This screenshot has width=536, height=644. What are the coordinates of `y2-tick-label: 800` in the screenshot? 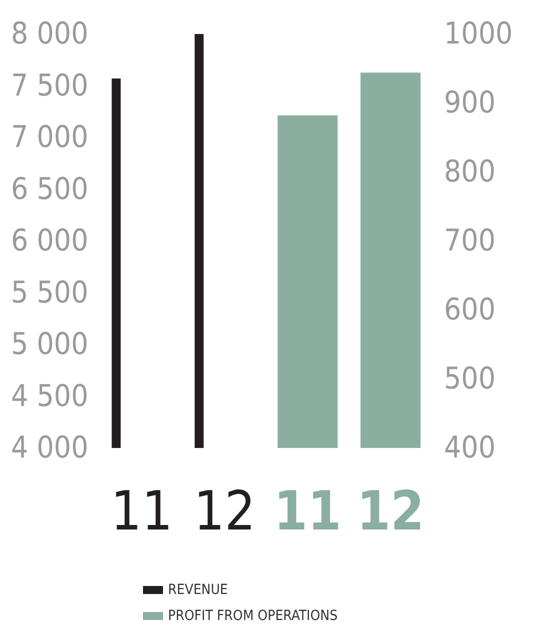 It's located at (470, 172).